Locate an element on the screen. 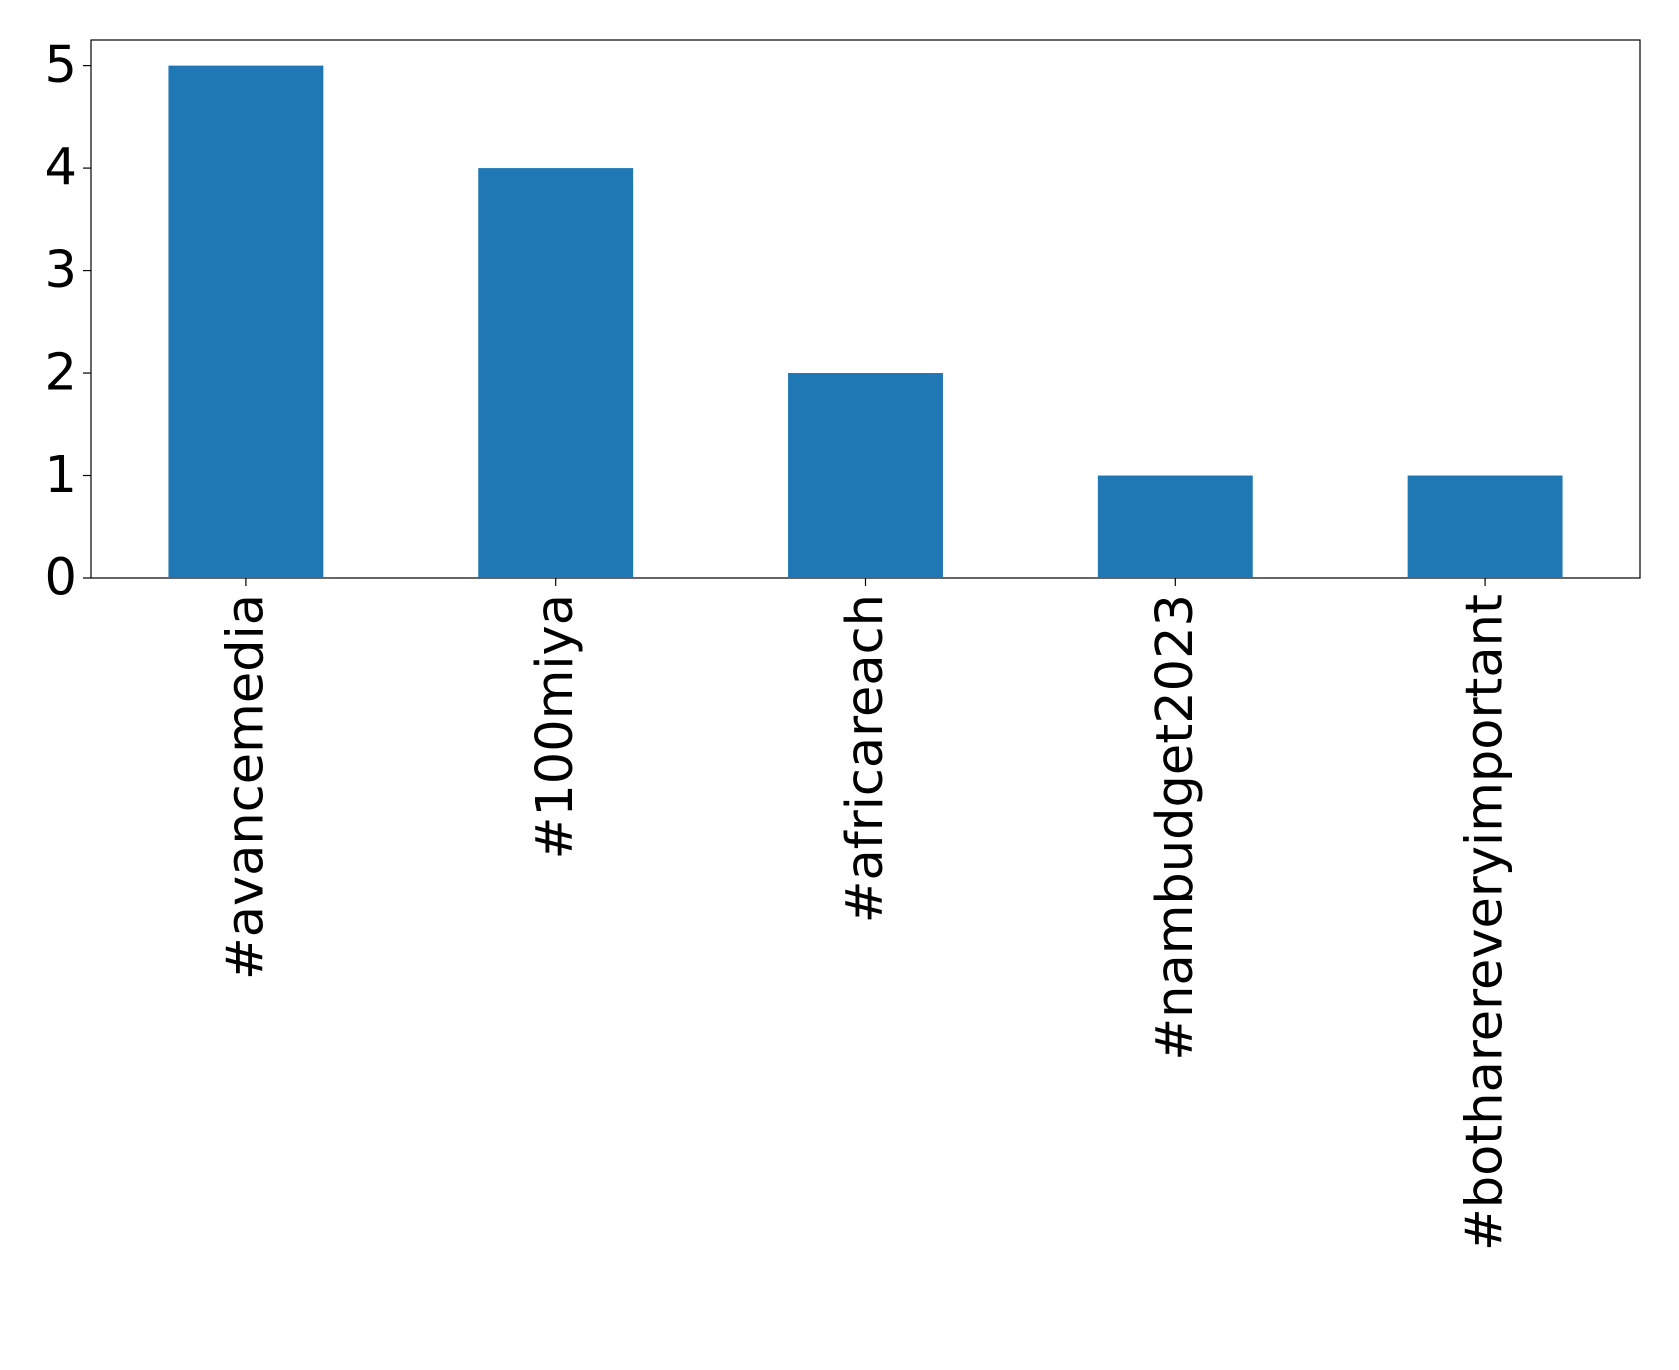  x-tick-label: #avancemedia is located at coordinates (245, 787).